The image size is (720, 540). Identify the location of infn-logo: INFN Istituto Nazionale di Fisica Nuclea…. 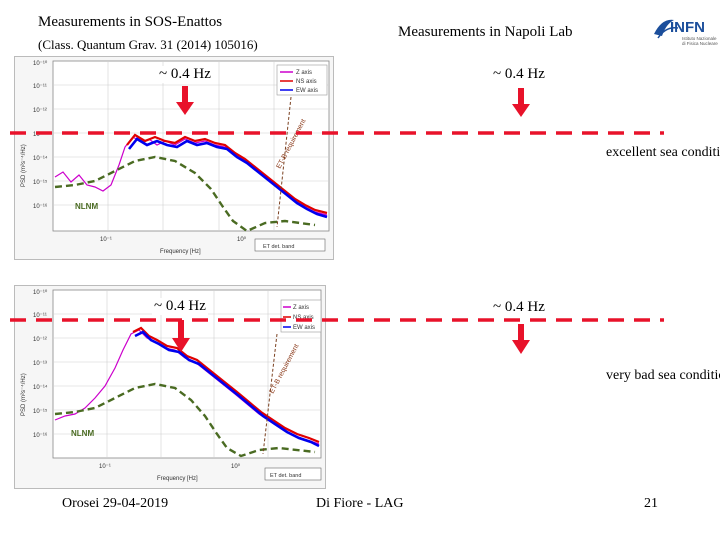
(686, 31).